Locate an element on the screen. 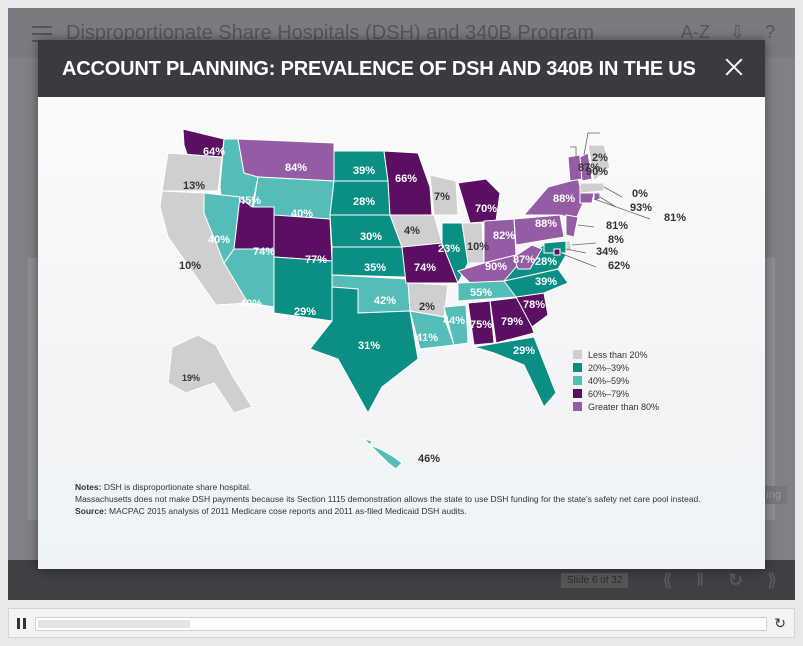 This screenshot has width=803, height=646. notes-text: DSH is disproportionate share hospital. is located at coordinates (176, 487).